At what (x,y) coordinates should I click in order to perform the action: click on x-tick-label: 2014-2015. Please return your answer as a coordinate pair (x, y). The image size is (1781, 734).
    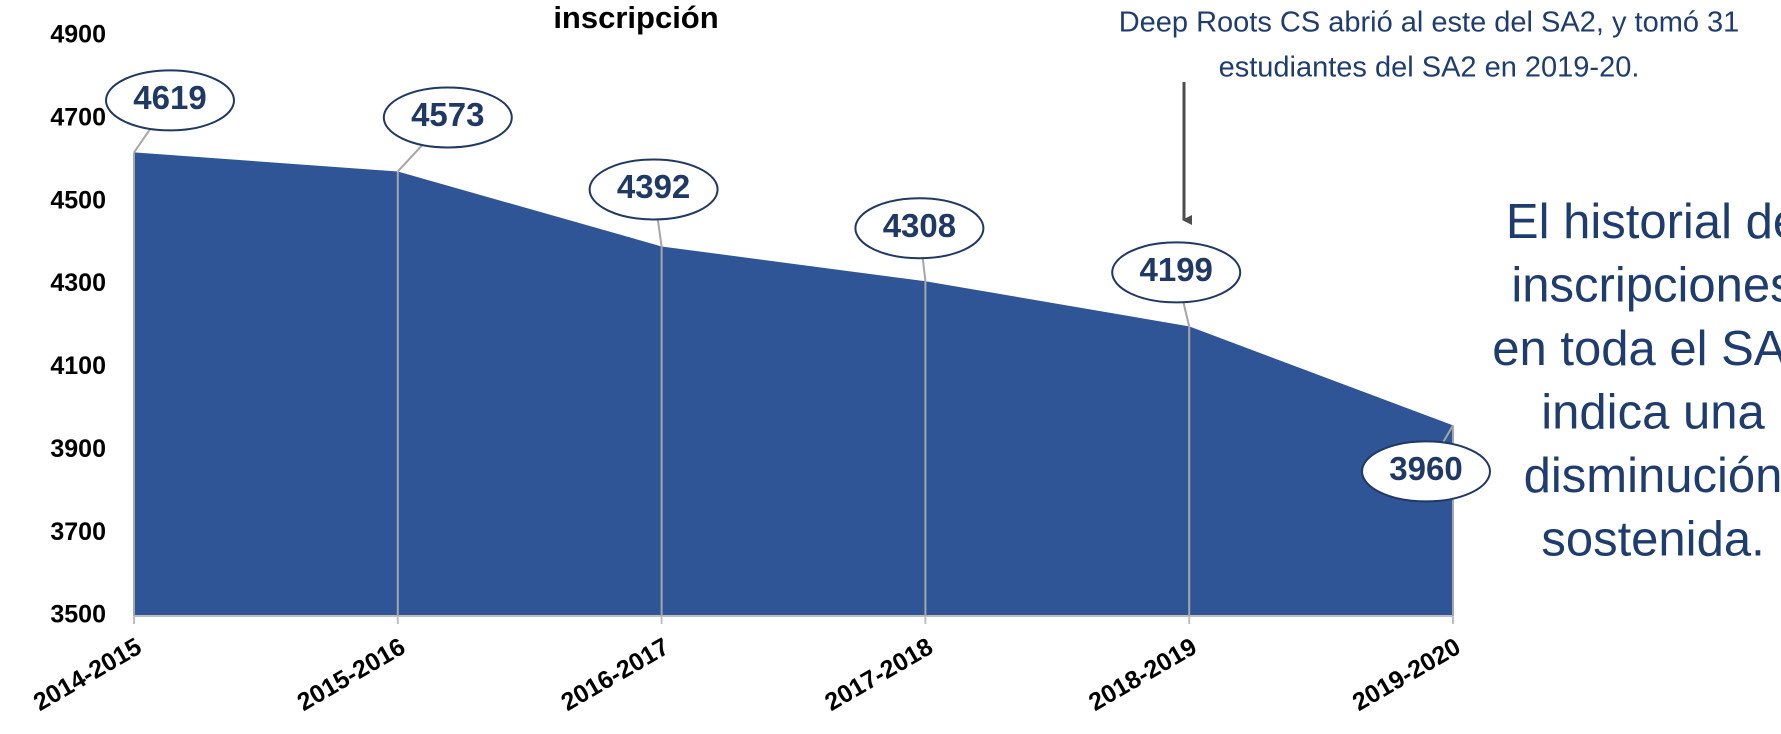
    Looking at the image, I should click on (88, 675).